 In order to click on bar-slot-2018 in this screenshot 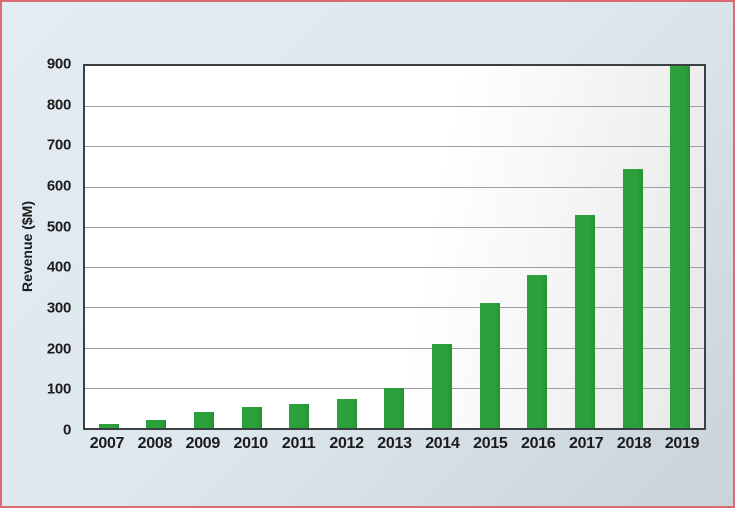, I will do `click(633, 247)`.